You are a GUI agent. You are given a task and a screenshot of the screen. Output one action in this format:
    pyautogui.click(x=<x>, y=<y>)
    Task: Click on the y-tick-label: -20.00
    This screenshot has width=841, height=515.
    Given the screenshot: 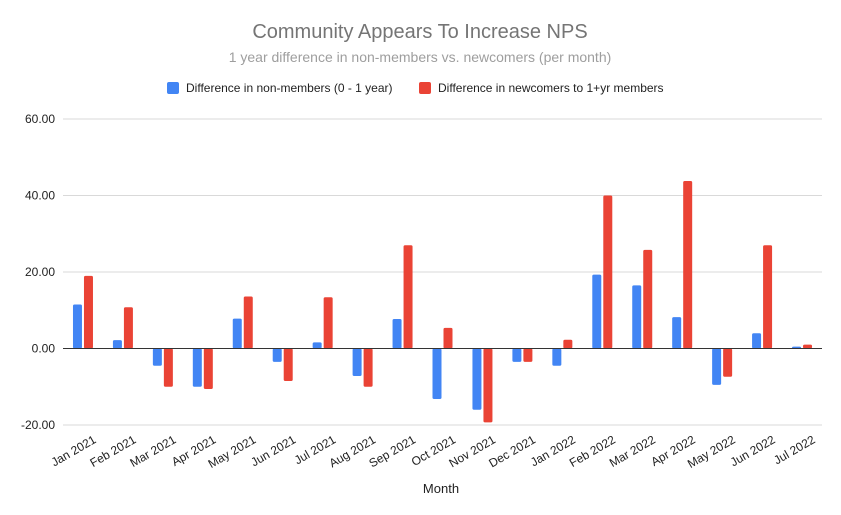 What is the action you would take?
    pyautogui.click(x=38, y=425)
    